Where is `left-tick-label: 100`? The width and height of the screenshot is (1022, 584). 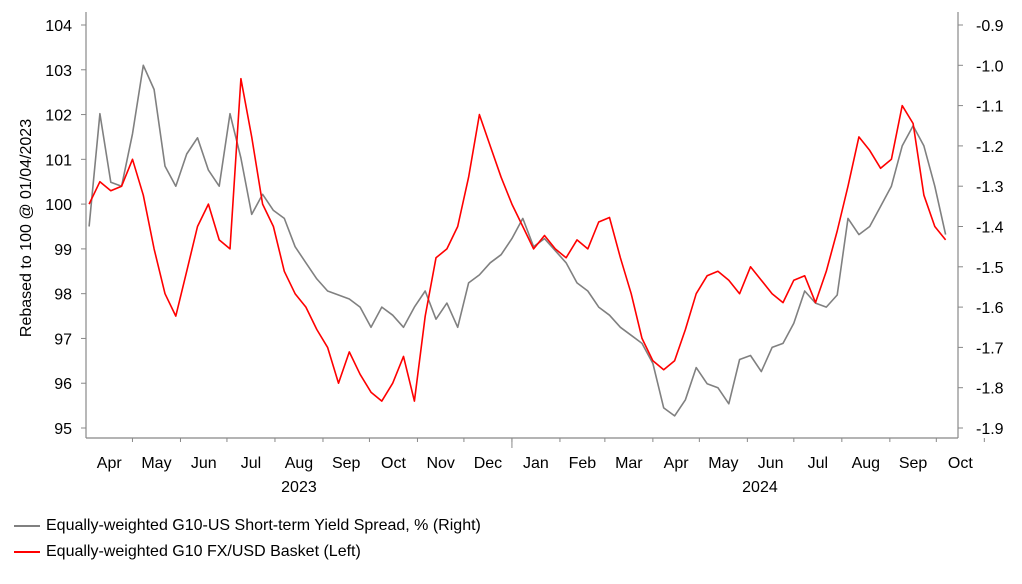 left-tick-label: 100 is located at coordinates (58, 205).